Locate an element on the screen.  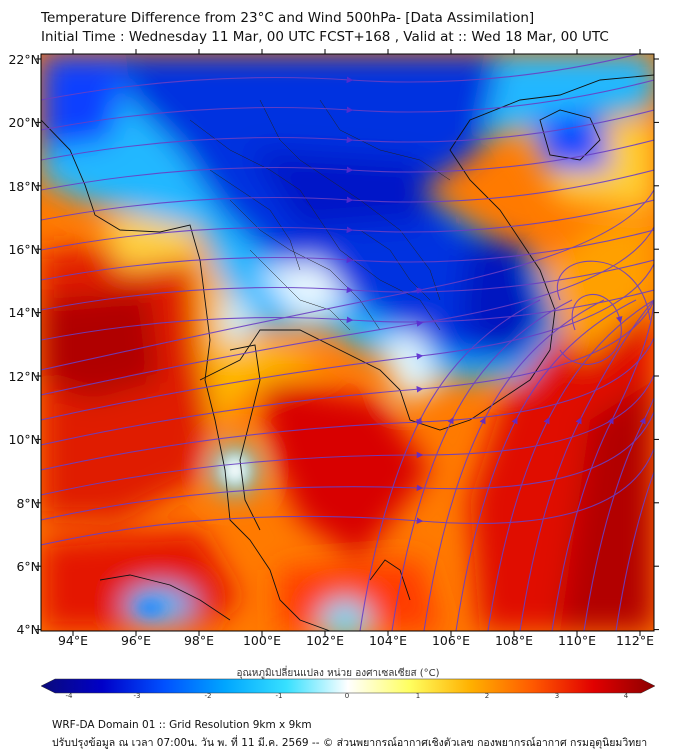
colorbar is located at coordinates (348, 686).